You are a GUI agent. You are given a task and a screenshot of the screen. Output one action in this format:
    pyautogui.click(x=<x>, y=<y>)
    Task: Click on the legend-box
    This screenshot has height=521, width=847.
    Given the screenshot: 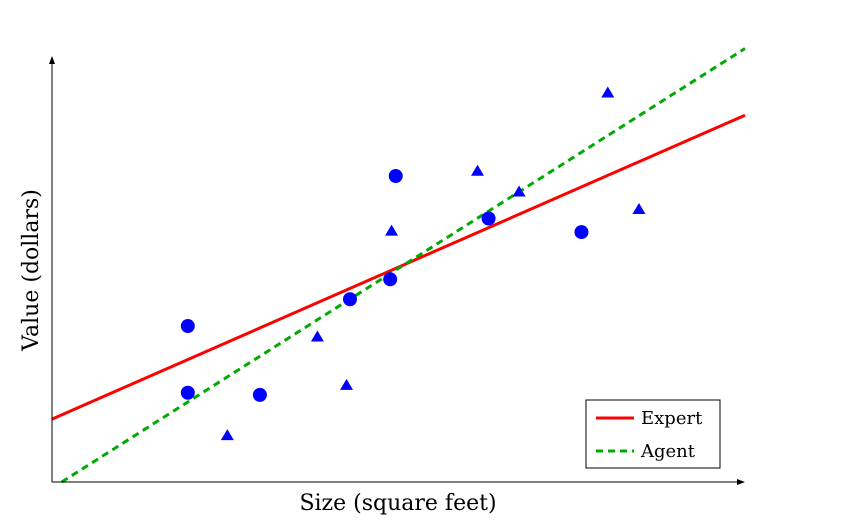 What is the action you would take?
    pyautogui.click(x=653, y=434)
    